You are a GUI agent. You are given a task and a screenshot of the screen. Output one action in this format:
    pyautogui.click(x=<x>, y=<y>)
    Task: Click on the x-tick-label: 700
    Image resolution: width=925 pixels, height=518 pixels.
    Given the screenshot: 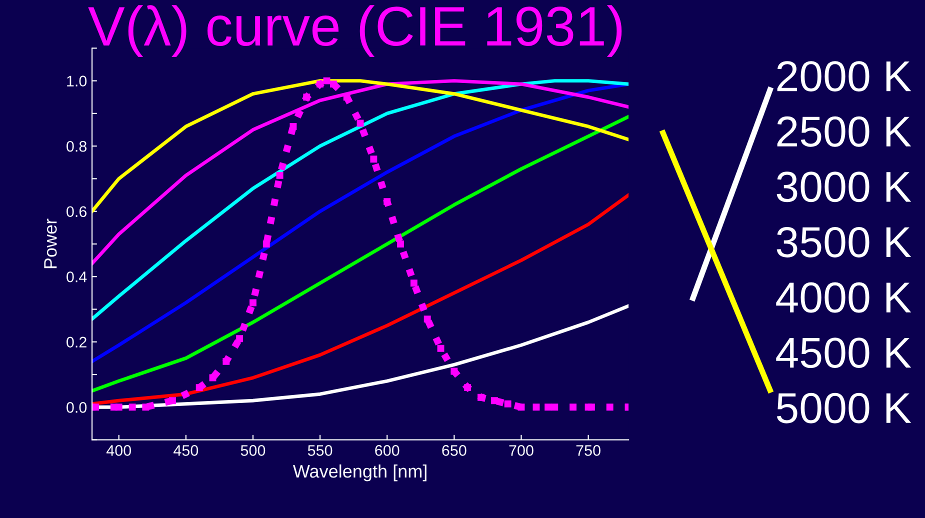 What is the action you would take?
    pyautogui.click(x=521, y=450)
    